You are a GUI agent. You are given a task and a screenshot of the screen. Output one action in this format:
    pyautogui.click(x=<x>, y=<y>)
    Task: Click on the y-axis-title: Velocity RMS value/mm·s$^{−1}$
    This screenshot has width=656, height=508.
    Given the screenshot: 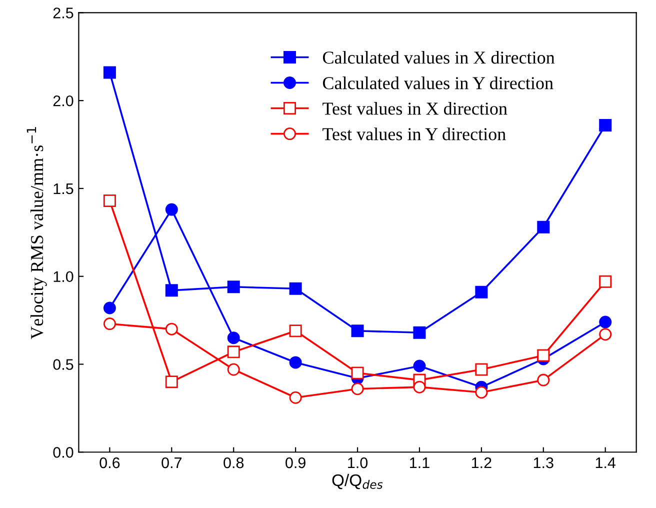 What is the action you would take?
    pyautogui.click(x=36, y=233)
    